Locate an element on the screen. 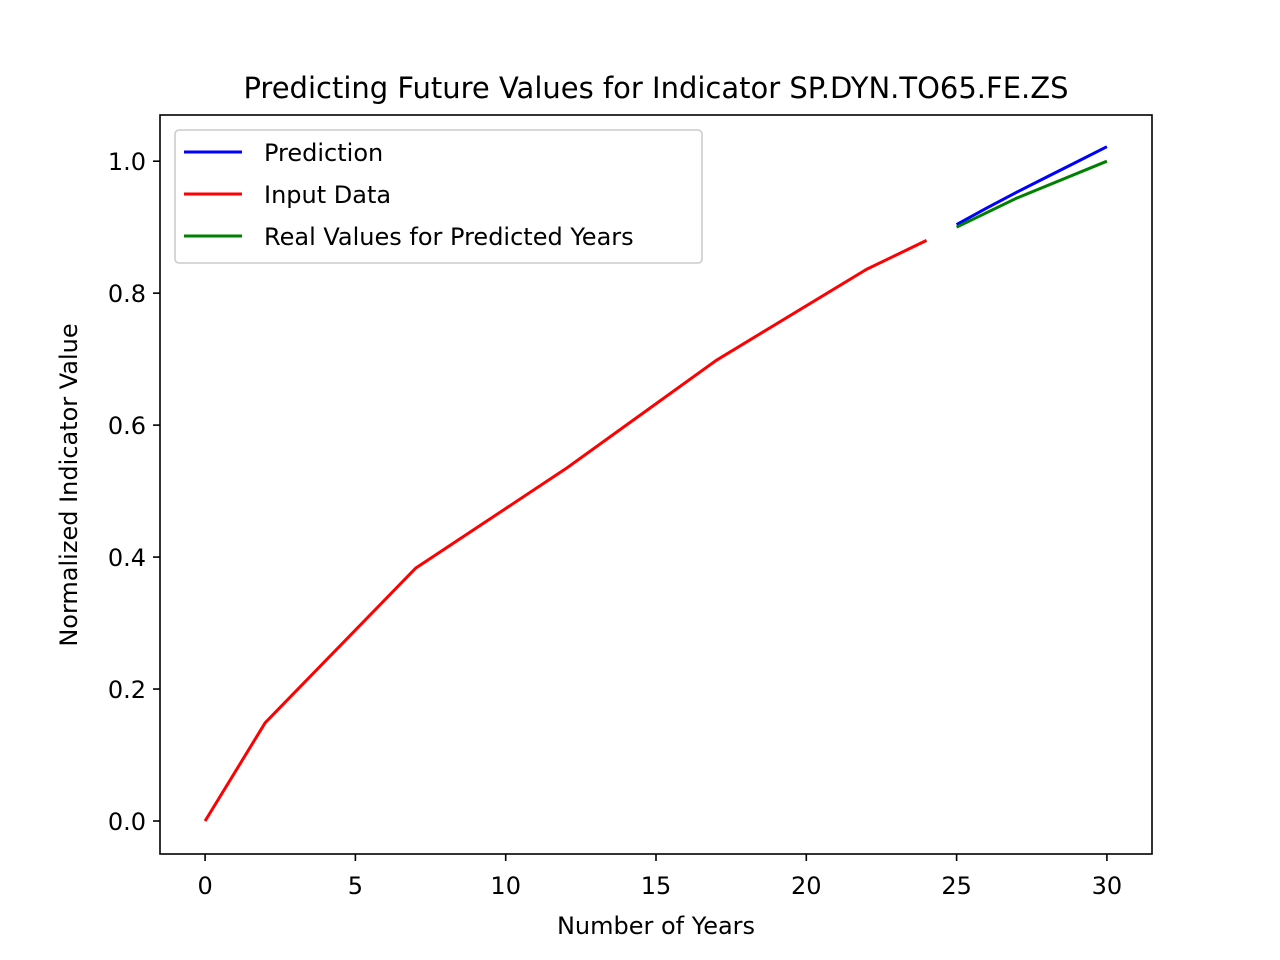  y-tick-label: 0.0 is located at coordinates (127, 822).